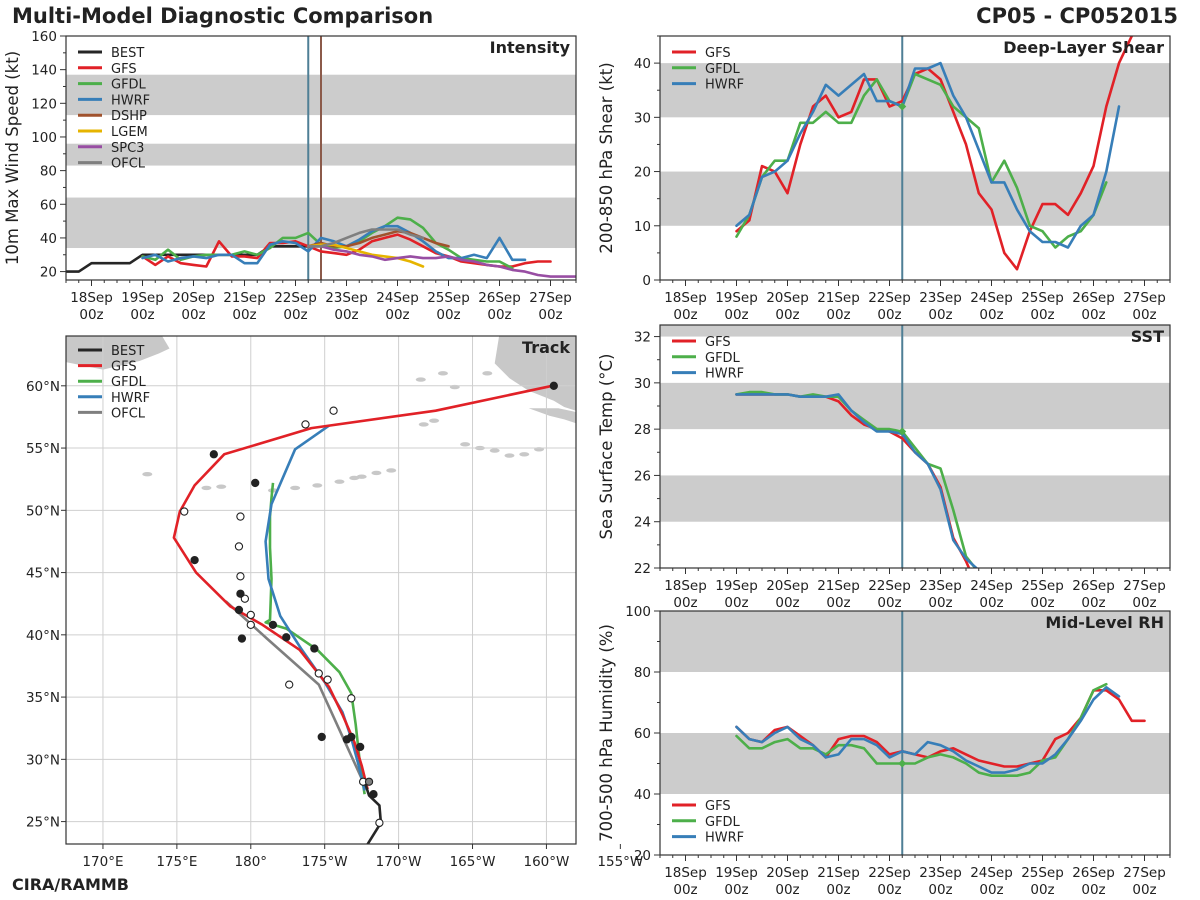 The height and width of the screenshot is (900, 1200). What do you see at coordinates (620, 862) in the screenshot?
I see `track-lon-label: 155°W` at bounding box center [620, 862].